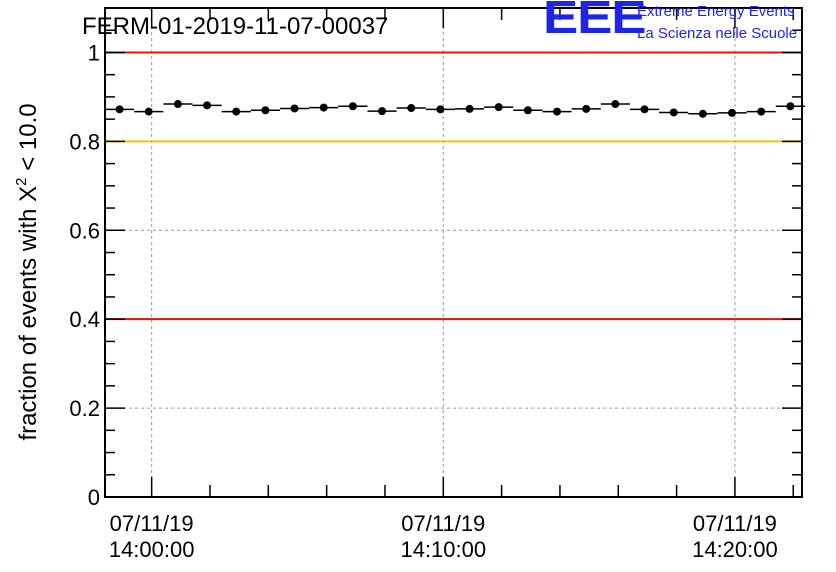 The image size is (836, 572). Describe the element at coordinates (595, 21) in the screenshot. I see `eee-logo: EEE` at that location.